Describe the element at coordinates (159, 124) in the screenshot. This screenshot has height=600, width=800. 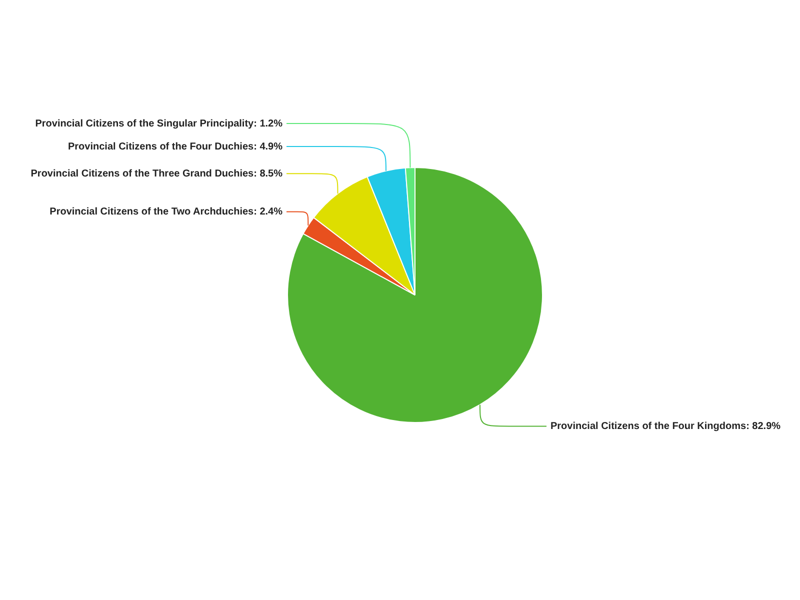
I see `slice-label: Provincial Citizens of the Singular Principality: 1.2%` at that location.